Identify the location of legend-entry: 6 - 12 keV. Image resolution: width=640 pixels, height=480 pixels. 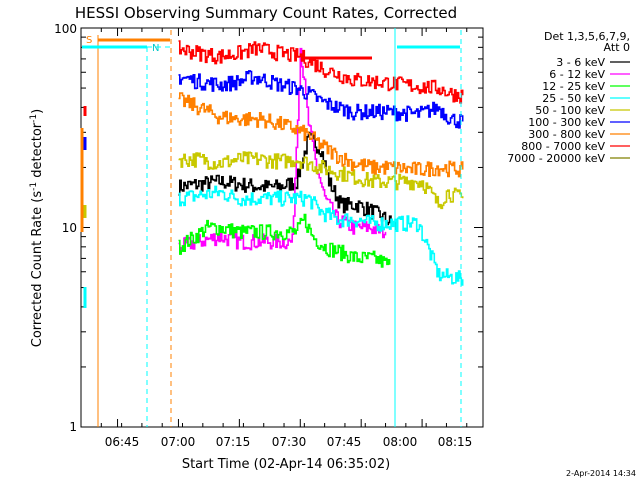
(589, 74).